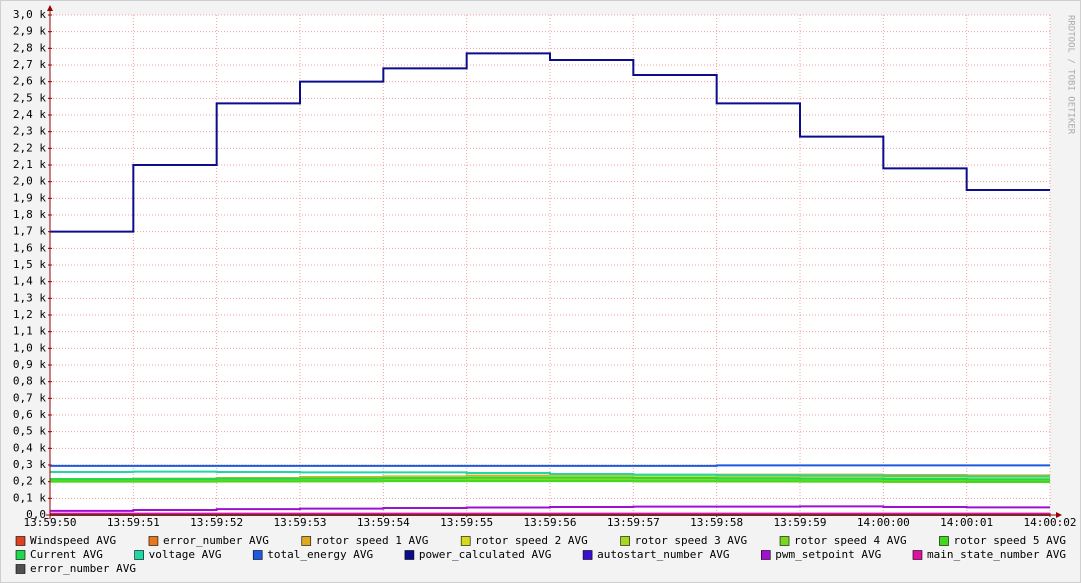 Image resolution: width=1081 pixels, height=583 pixels. I want to click on x-tick-label: 13:59:55, so click(466, 522).